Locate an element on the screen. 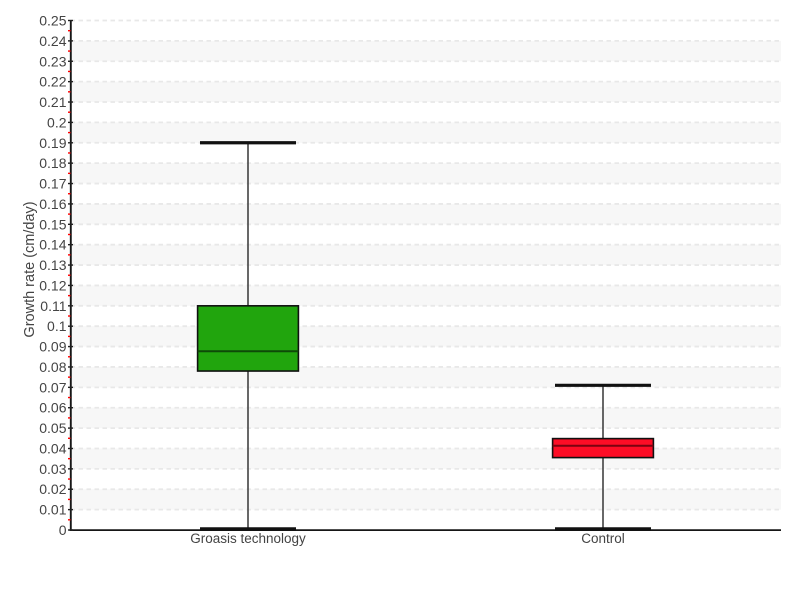 Image resolution: width=800 pixels, height=600 pixels. svg-text: 0.23 is located at coordinates (52, 61).